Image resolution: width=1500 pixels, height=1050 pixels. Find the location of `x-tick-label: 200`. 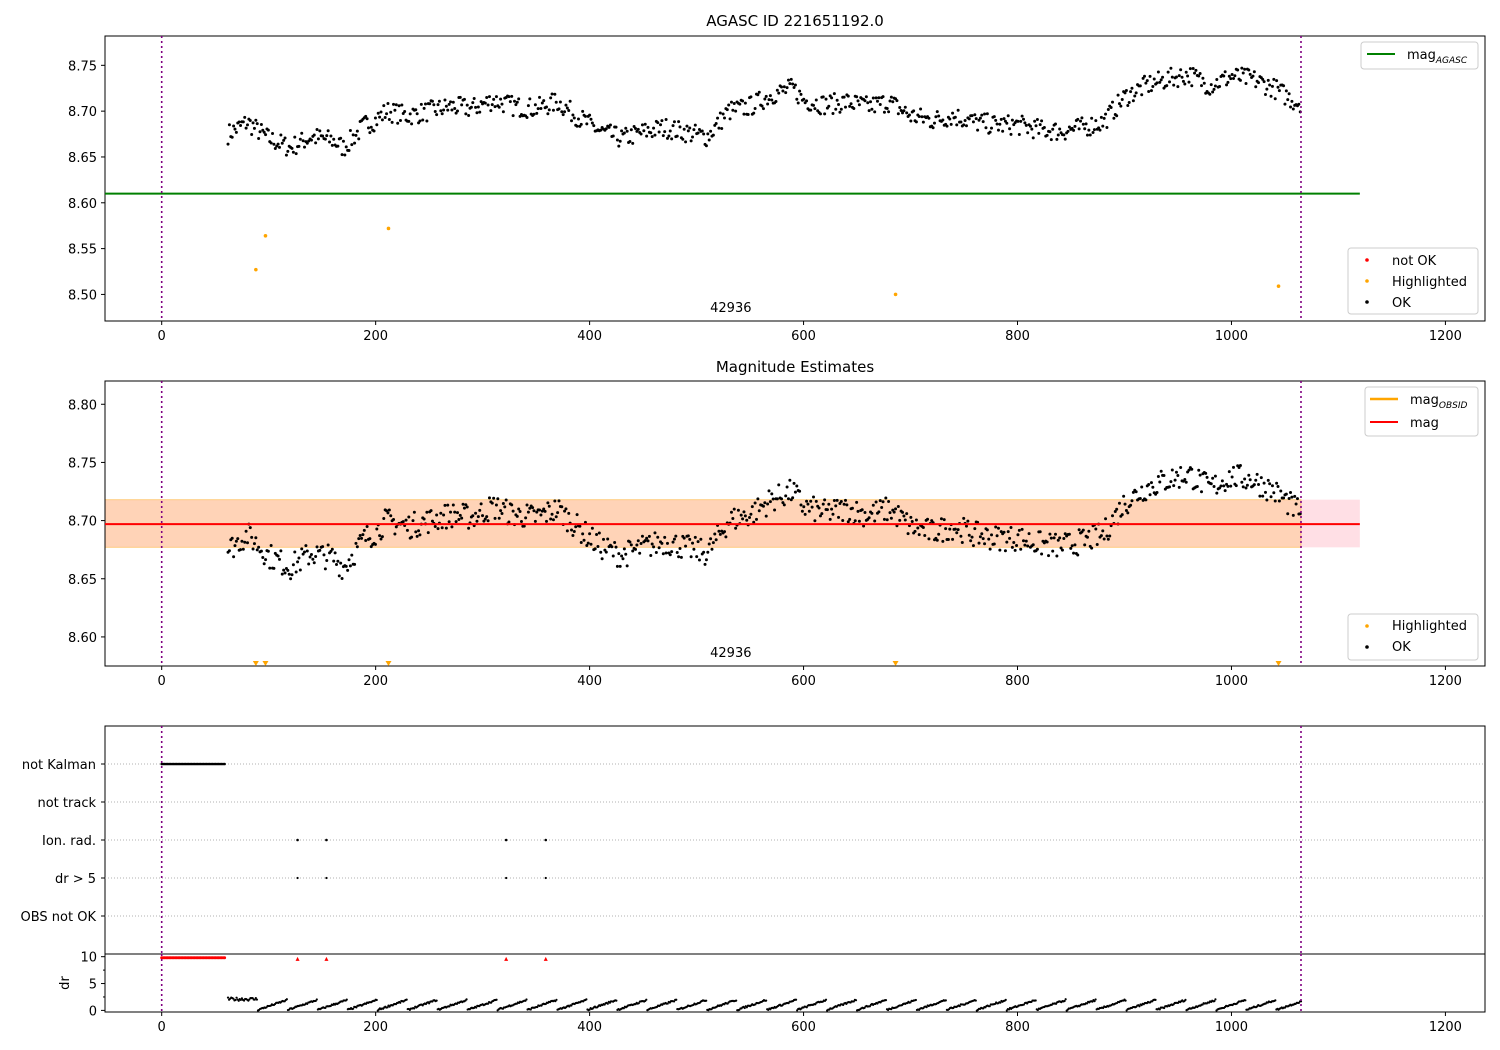

x-tick-label: 200 is located at coordinates (375, 1027).